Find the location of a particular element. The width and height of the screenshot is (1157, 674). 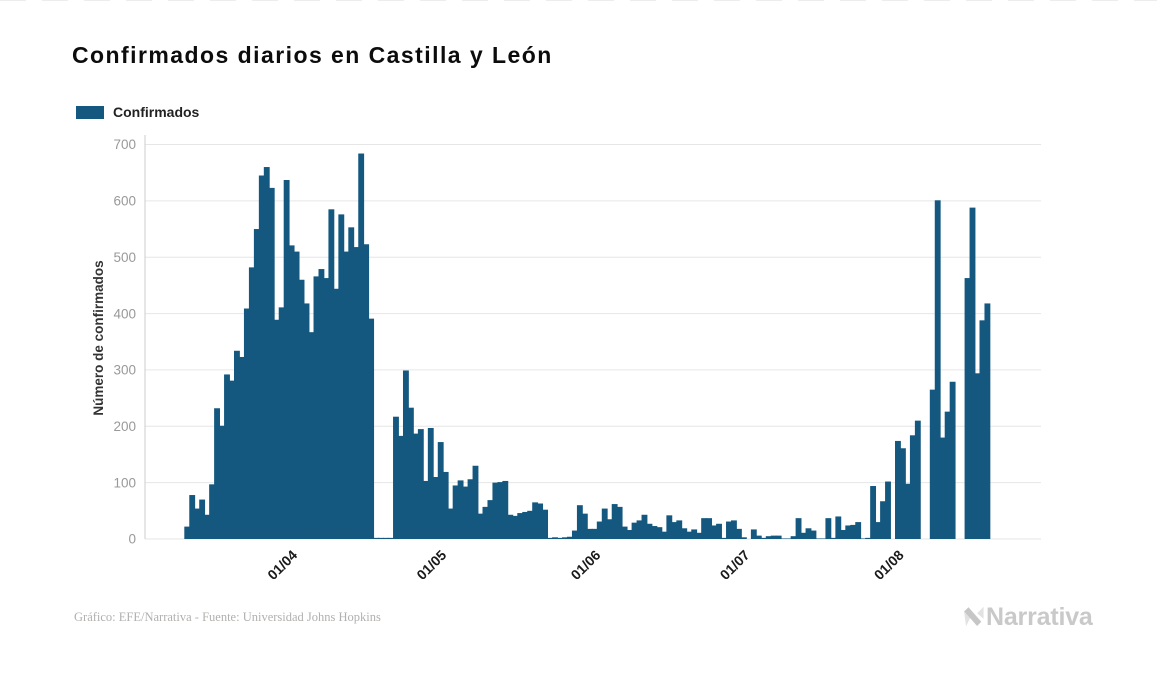

svg-text: 300 is located at coordinates (124, 370).